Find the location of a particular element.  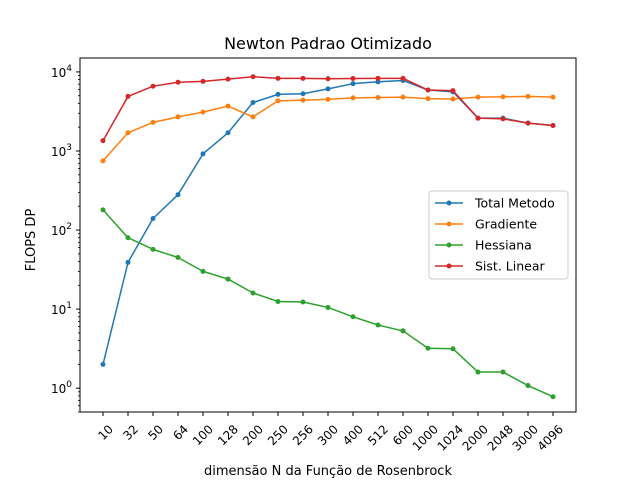

y-tick-label: 10⁴ is located at coordinates (61, 72).